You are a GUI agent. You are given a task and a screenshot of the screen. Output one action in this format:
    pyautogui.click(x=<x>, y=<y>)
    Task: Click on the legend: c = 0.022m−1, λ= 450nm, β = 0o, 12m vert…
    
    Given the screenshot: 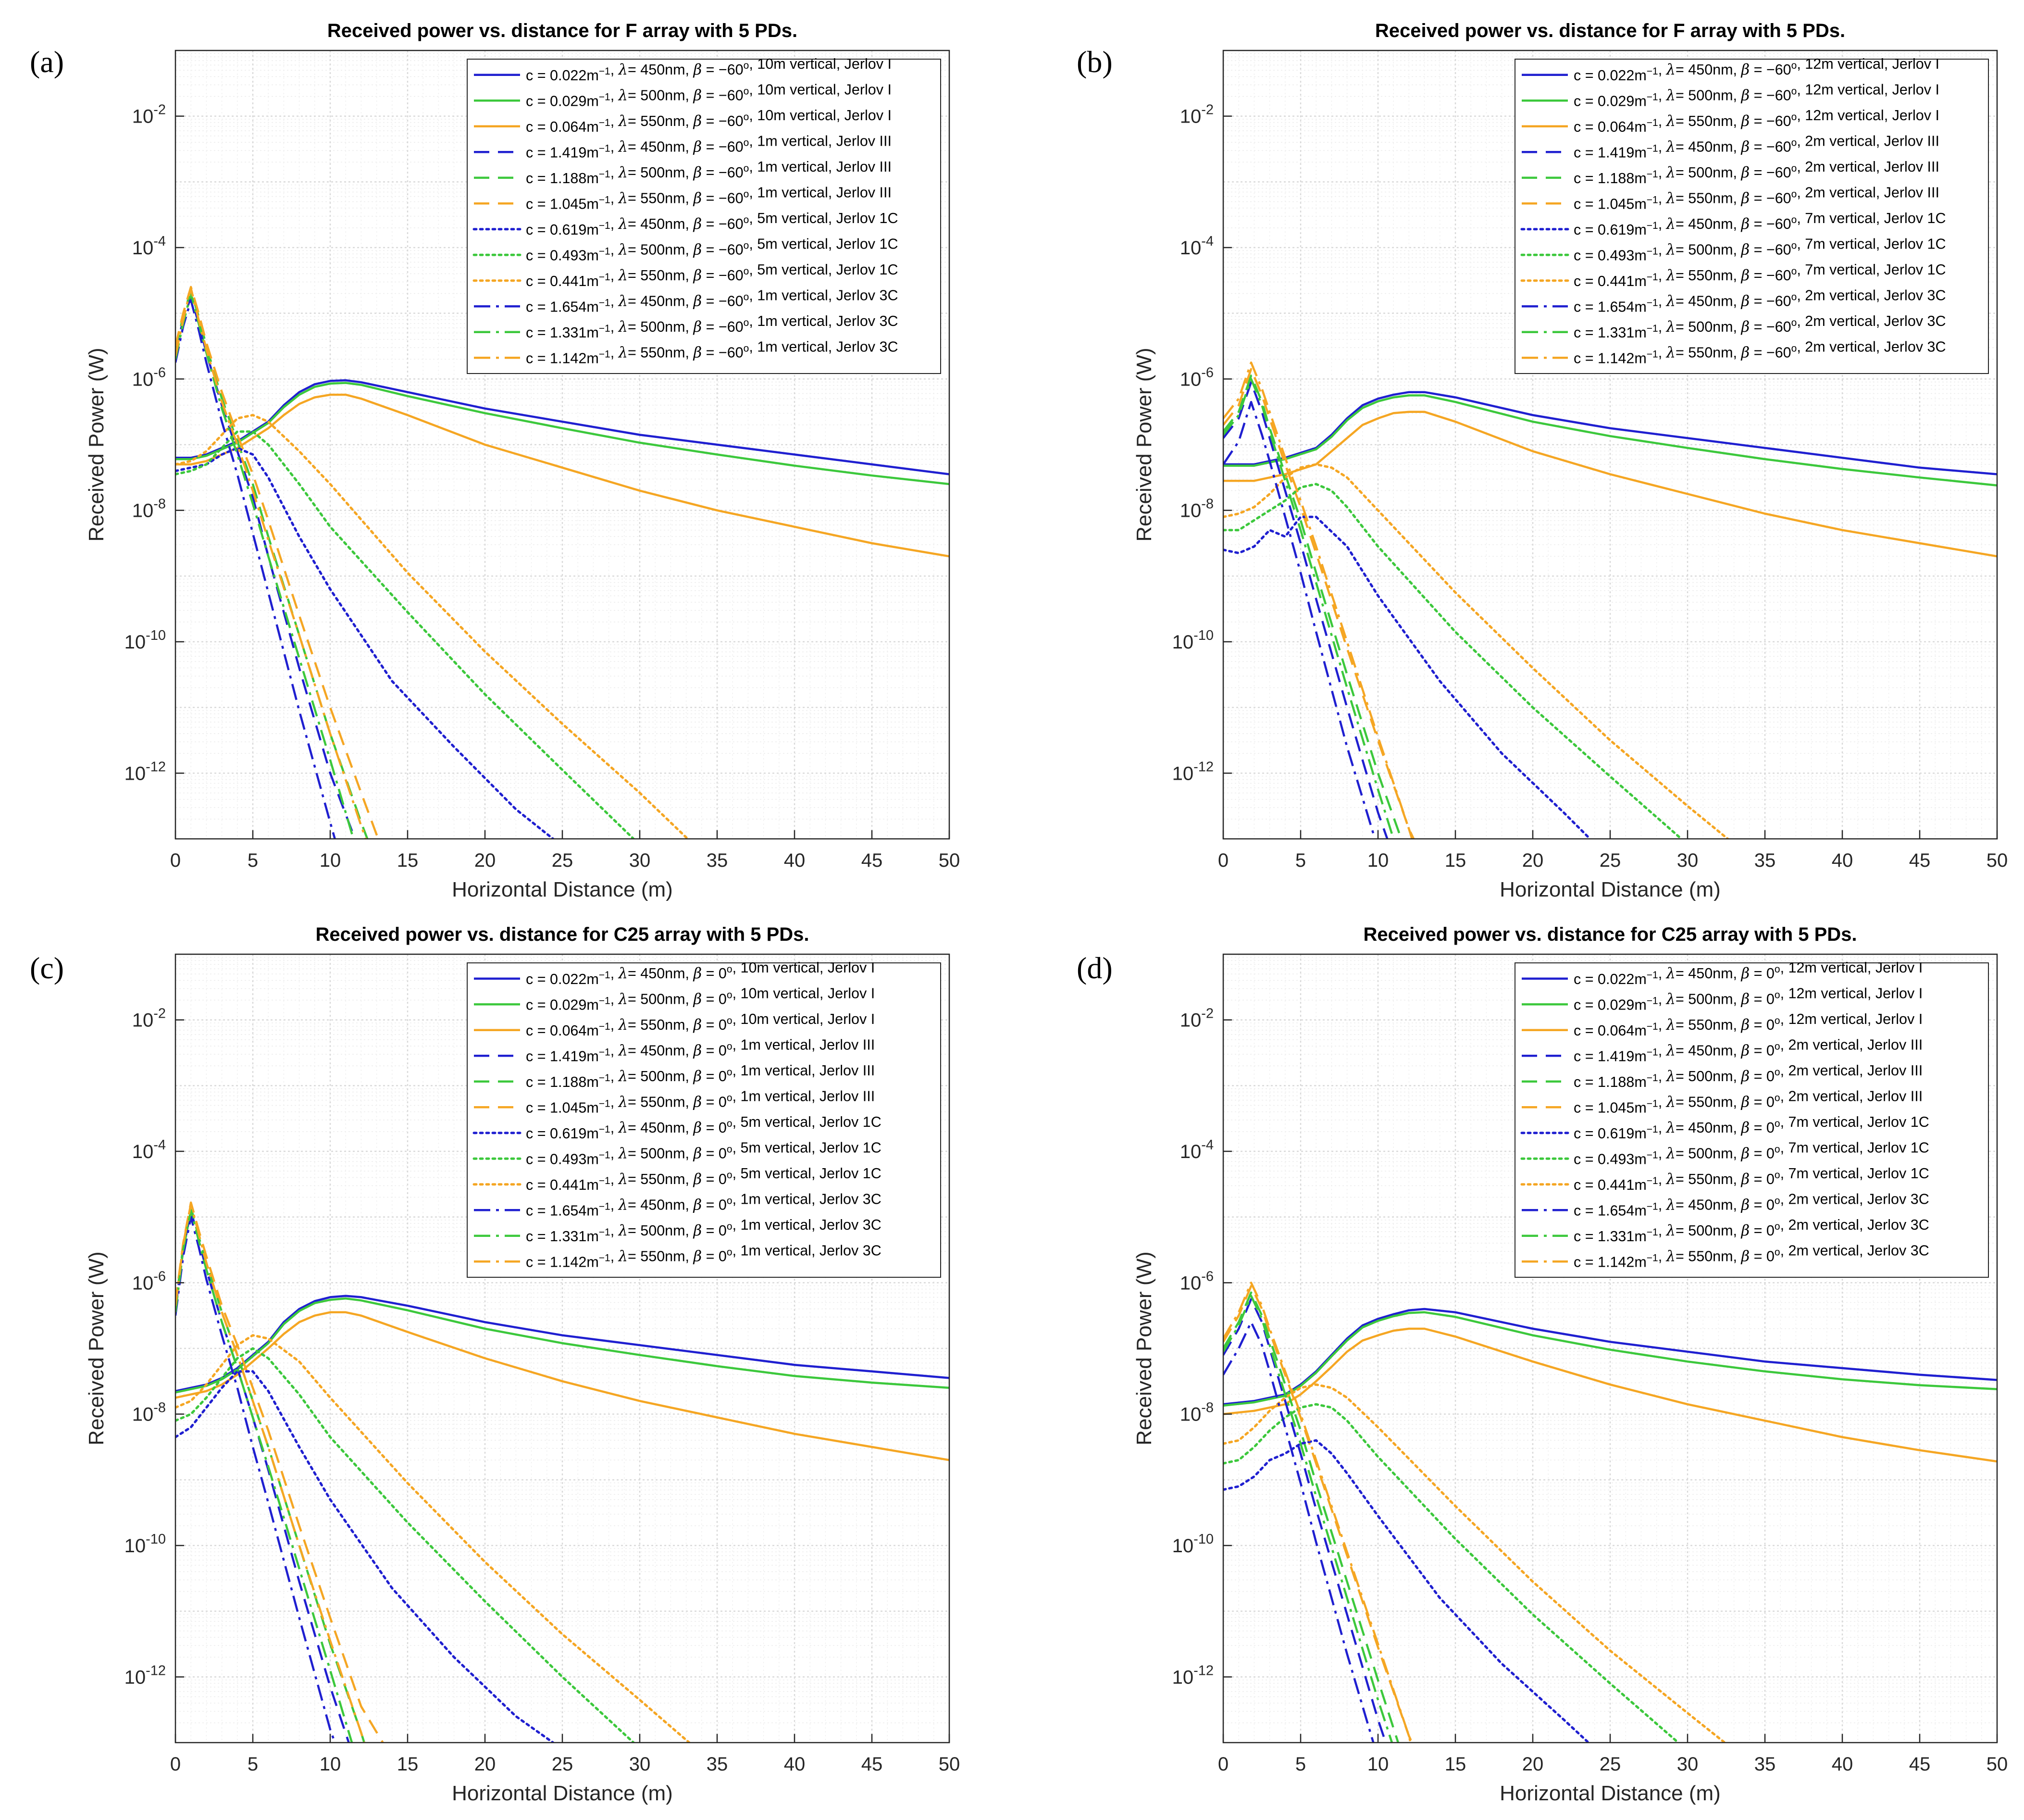 What is the action you would take?
    pyautogui.click(x=1752, y=1119)
    